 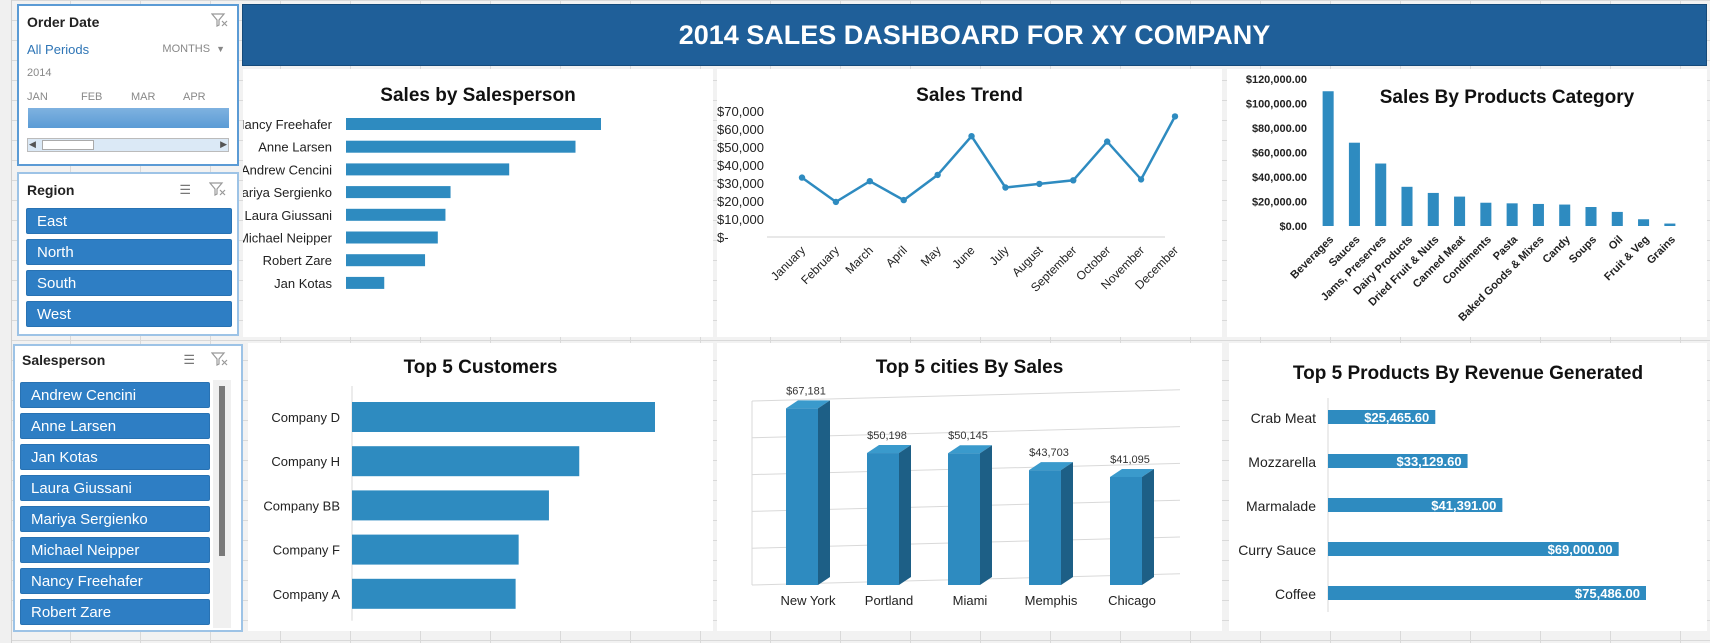 What do you see at coordinates (129, 314) in the screenshot?
I see `region-west-button: West` at bounding box center [129, 314].